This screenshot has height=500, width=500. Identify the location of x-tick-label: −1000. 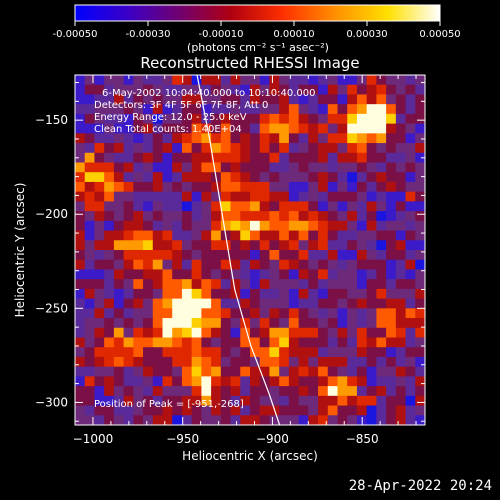
(93, 439).